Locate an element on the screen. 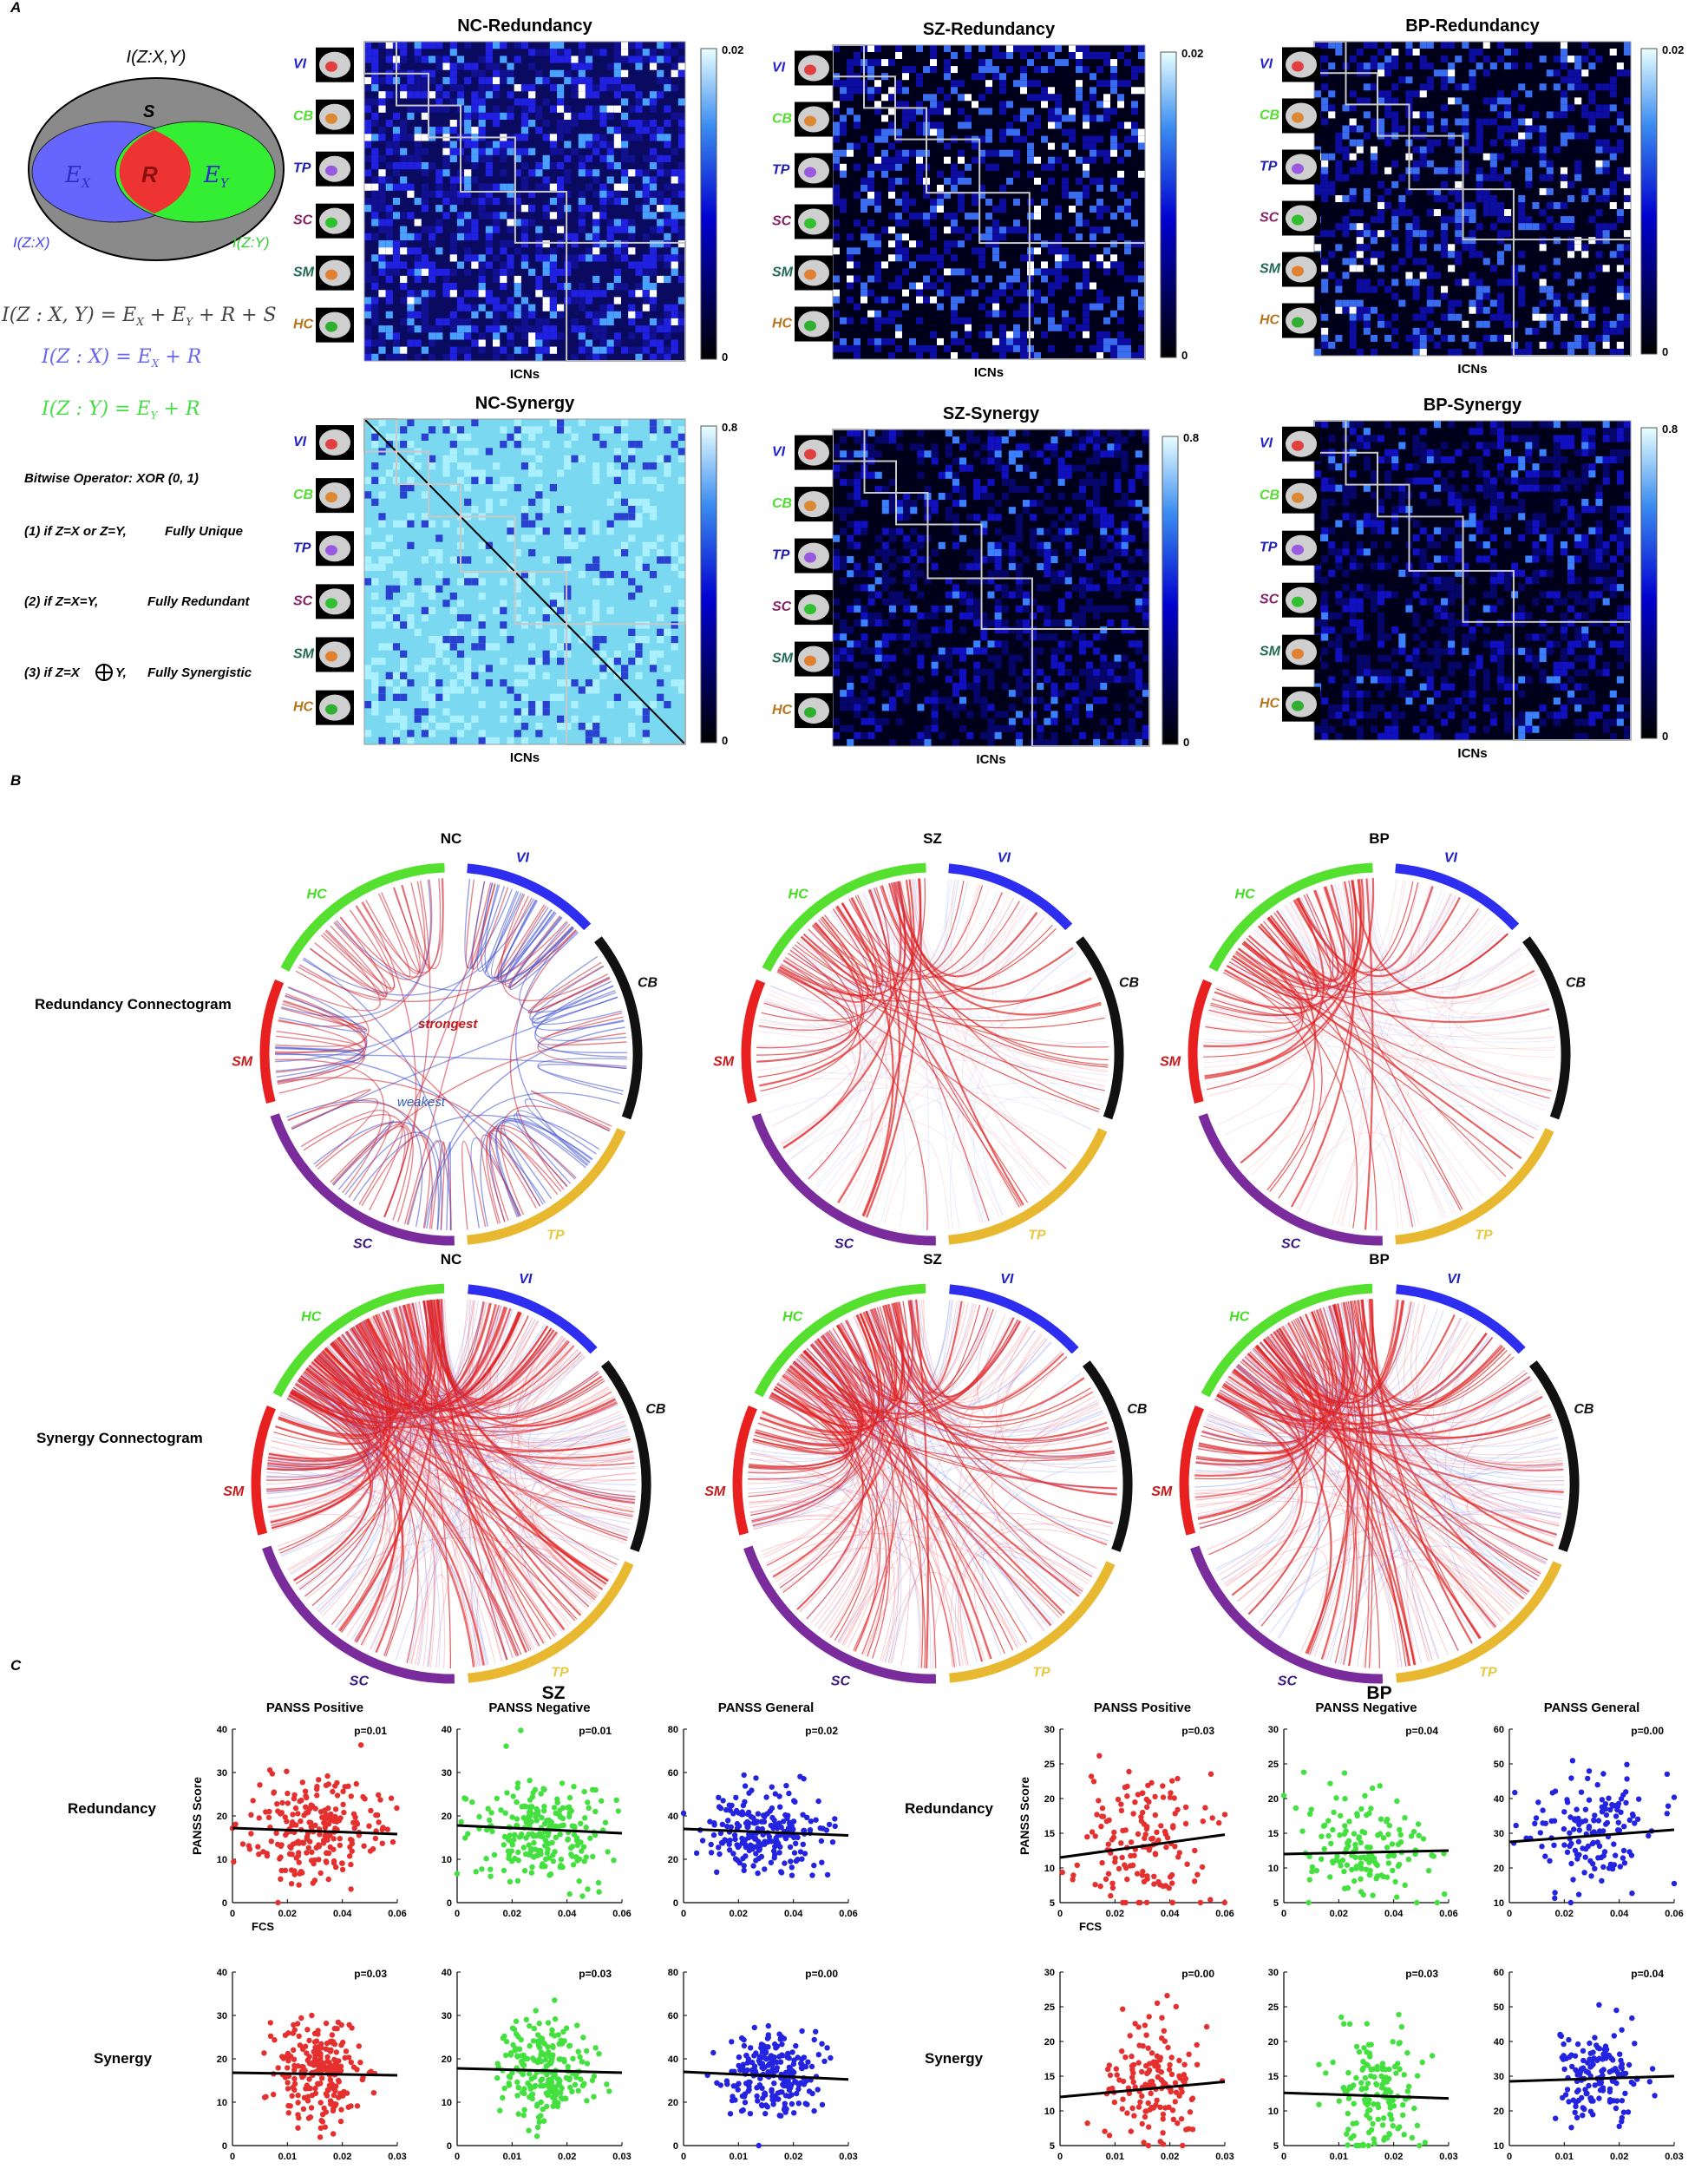 The image size is (1708, 2169). matrix-cells is located at coordinates (991, 587).